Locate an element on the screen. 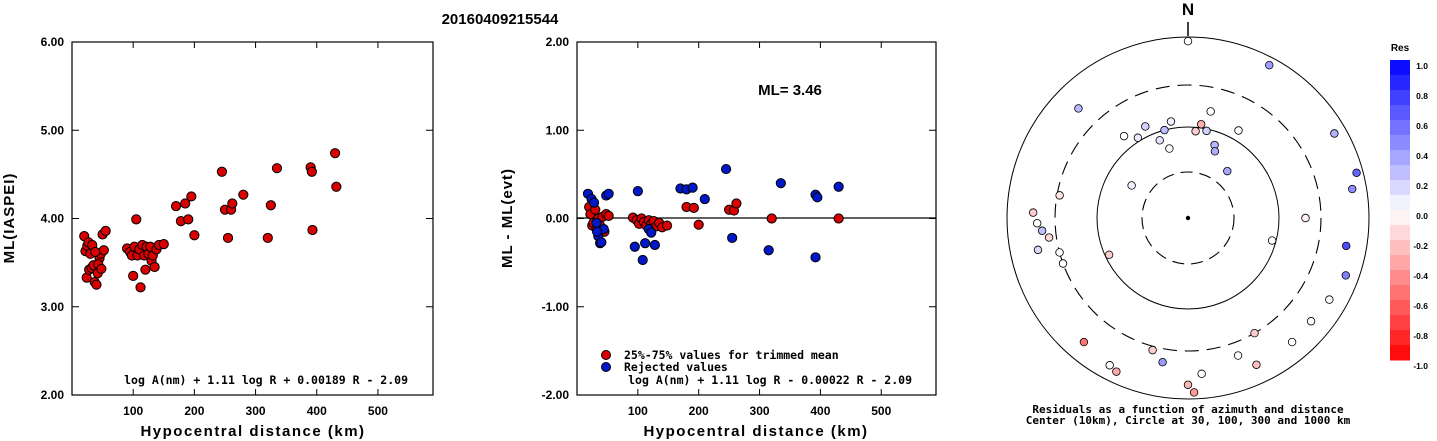 This screenshot has width=1437, height=441. colorbar-label: -0.4 is located at coordinates (1420, 276).